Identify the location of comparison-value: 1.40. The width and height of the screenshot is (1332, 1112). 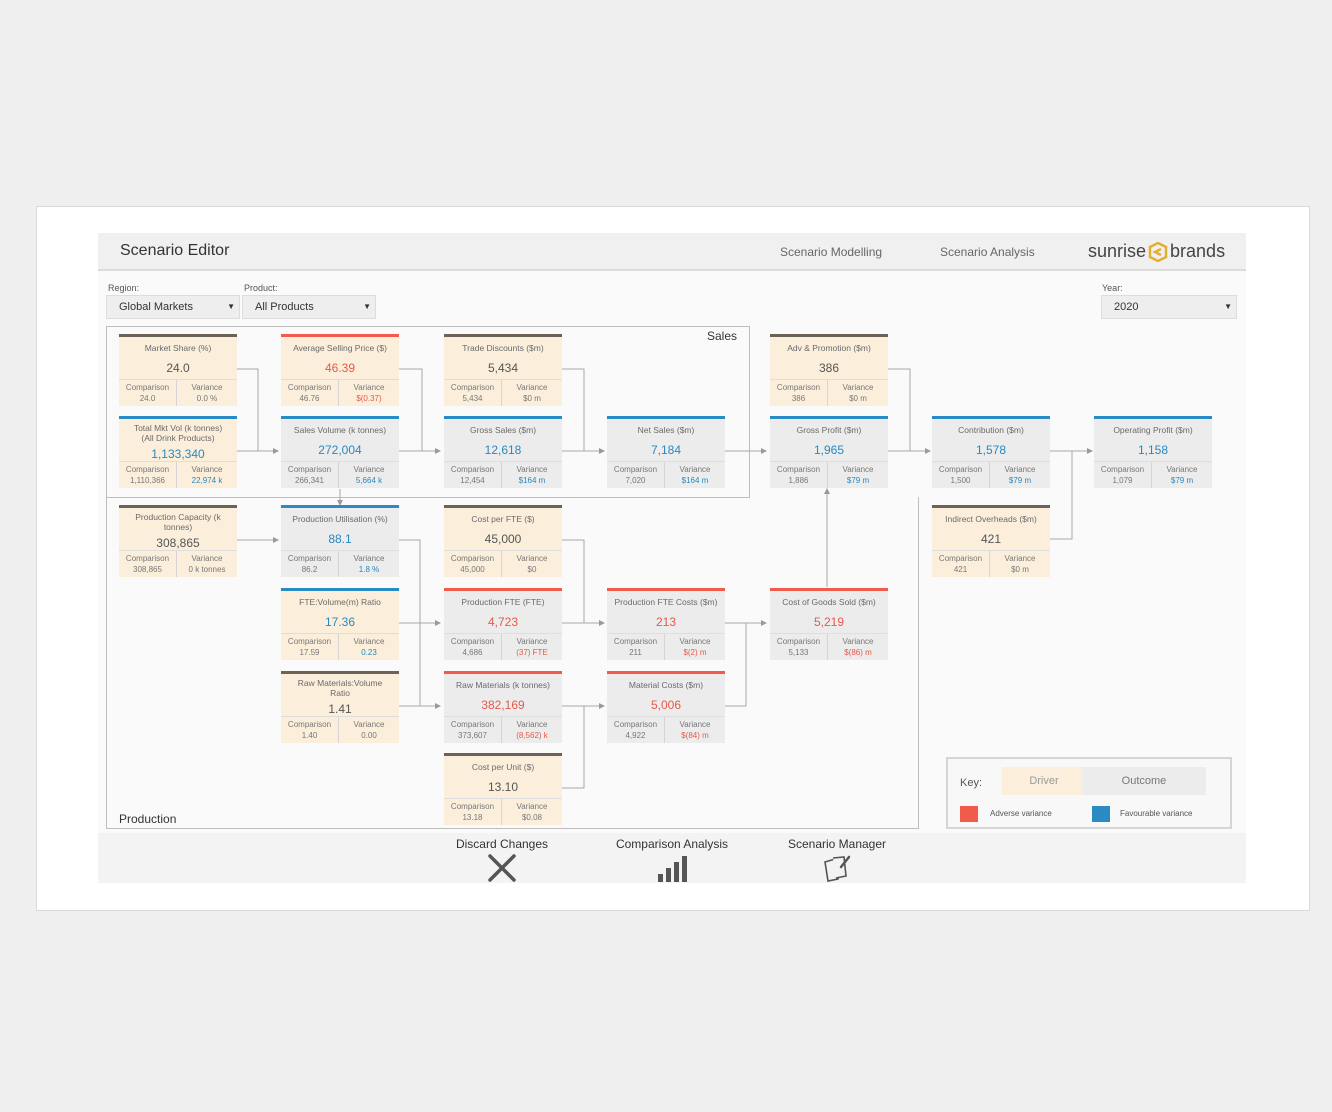
(309, 735).